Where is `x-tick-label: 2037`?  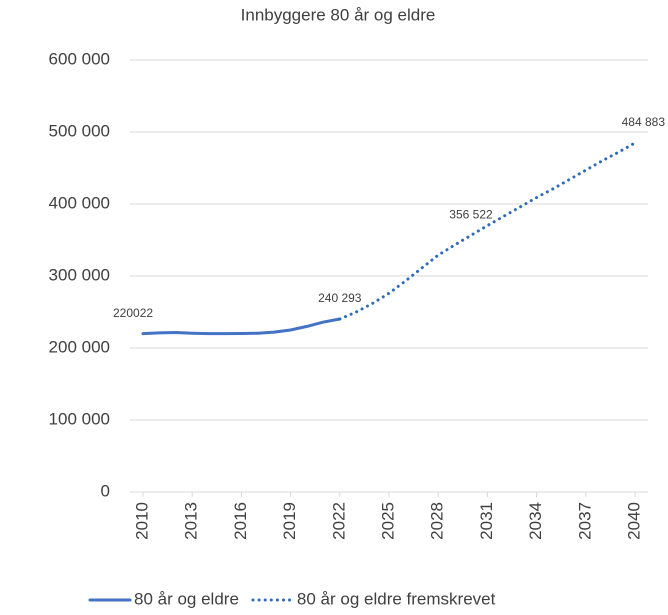
x-tick-label: 2037 is located at coordinates (584, 521).